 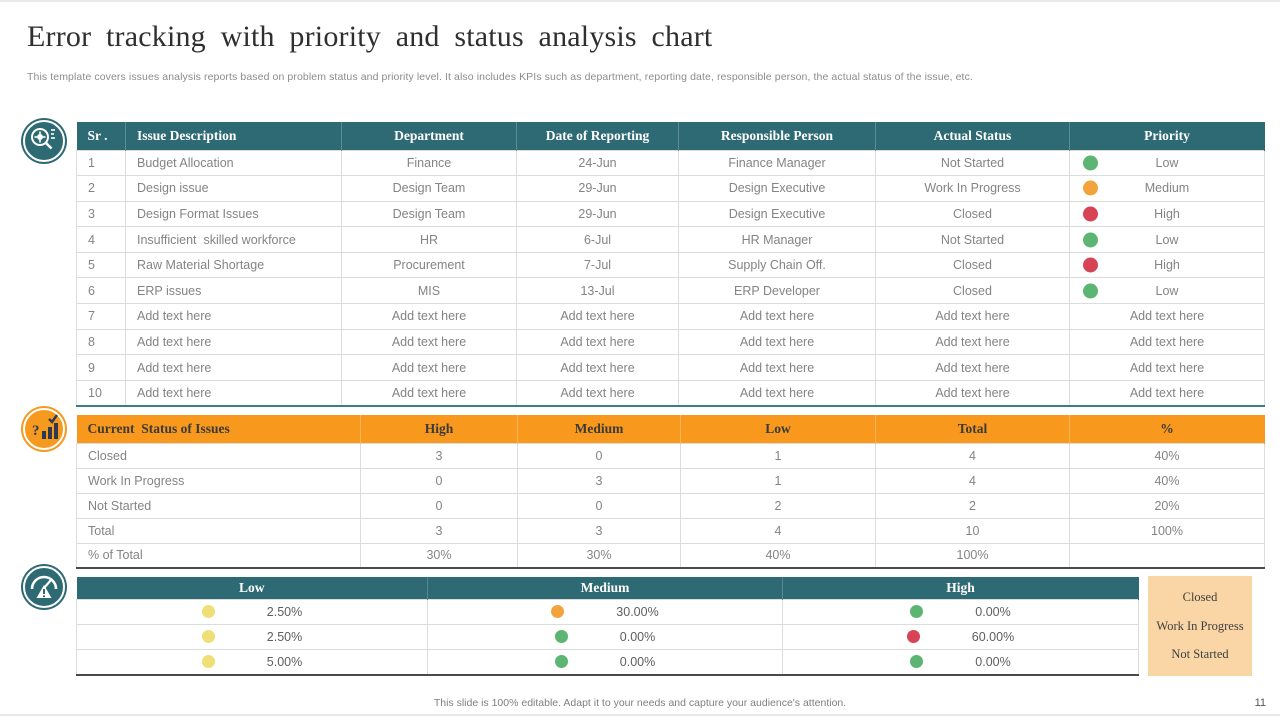 What do you see at coordinates (233, 214) in the screenshot?
I see `issue-description-cell: Design Format Issues` at bounding box center [233, 214].